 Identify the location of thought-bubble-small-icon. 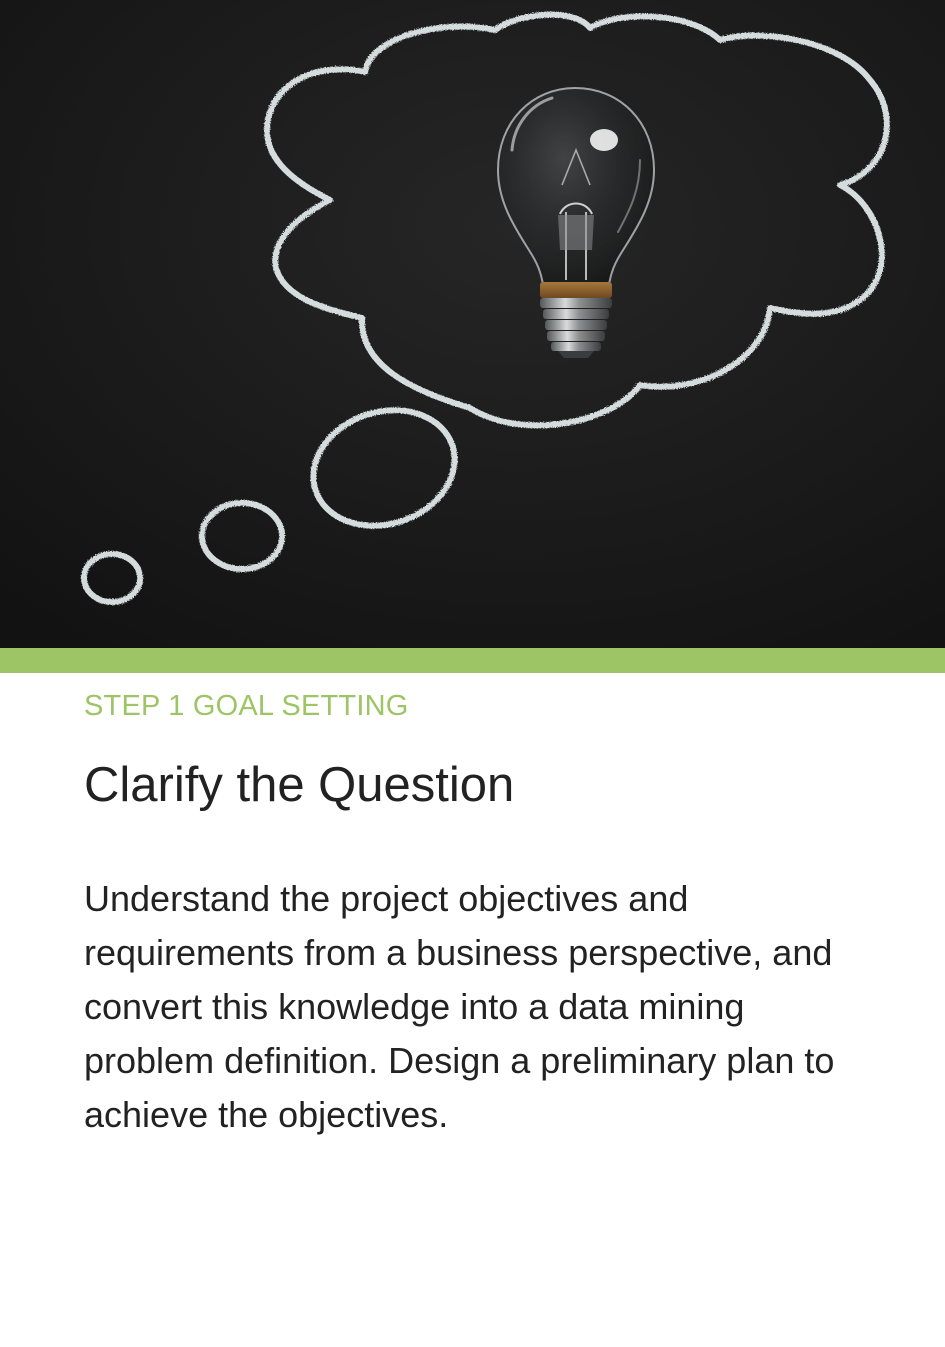
(112, 578).